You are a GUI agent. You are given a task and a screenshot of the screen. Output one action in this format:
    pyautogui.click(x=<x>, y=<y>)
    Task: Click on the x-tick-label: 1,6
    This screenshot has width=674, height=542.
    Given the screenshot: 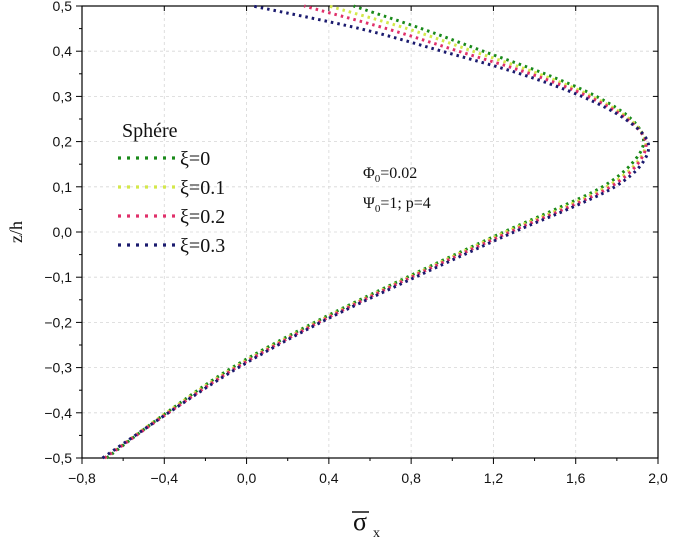 What is the action you would take?
    pyautogui.click(x=576, y=478)
    